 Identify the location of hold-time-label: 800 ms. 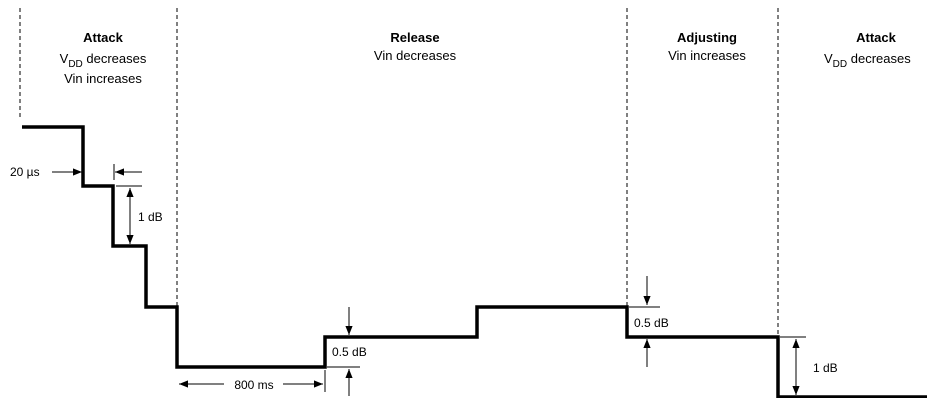
(253, 385).